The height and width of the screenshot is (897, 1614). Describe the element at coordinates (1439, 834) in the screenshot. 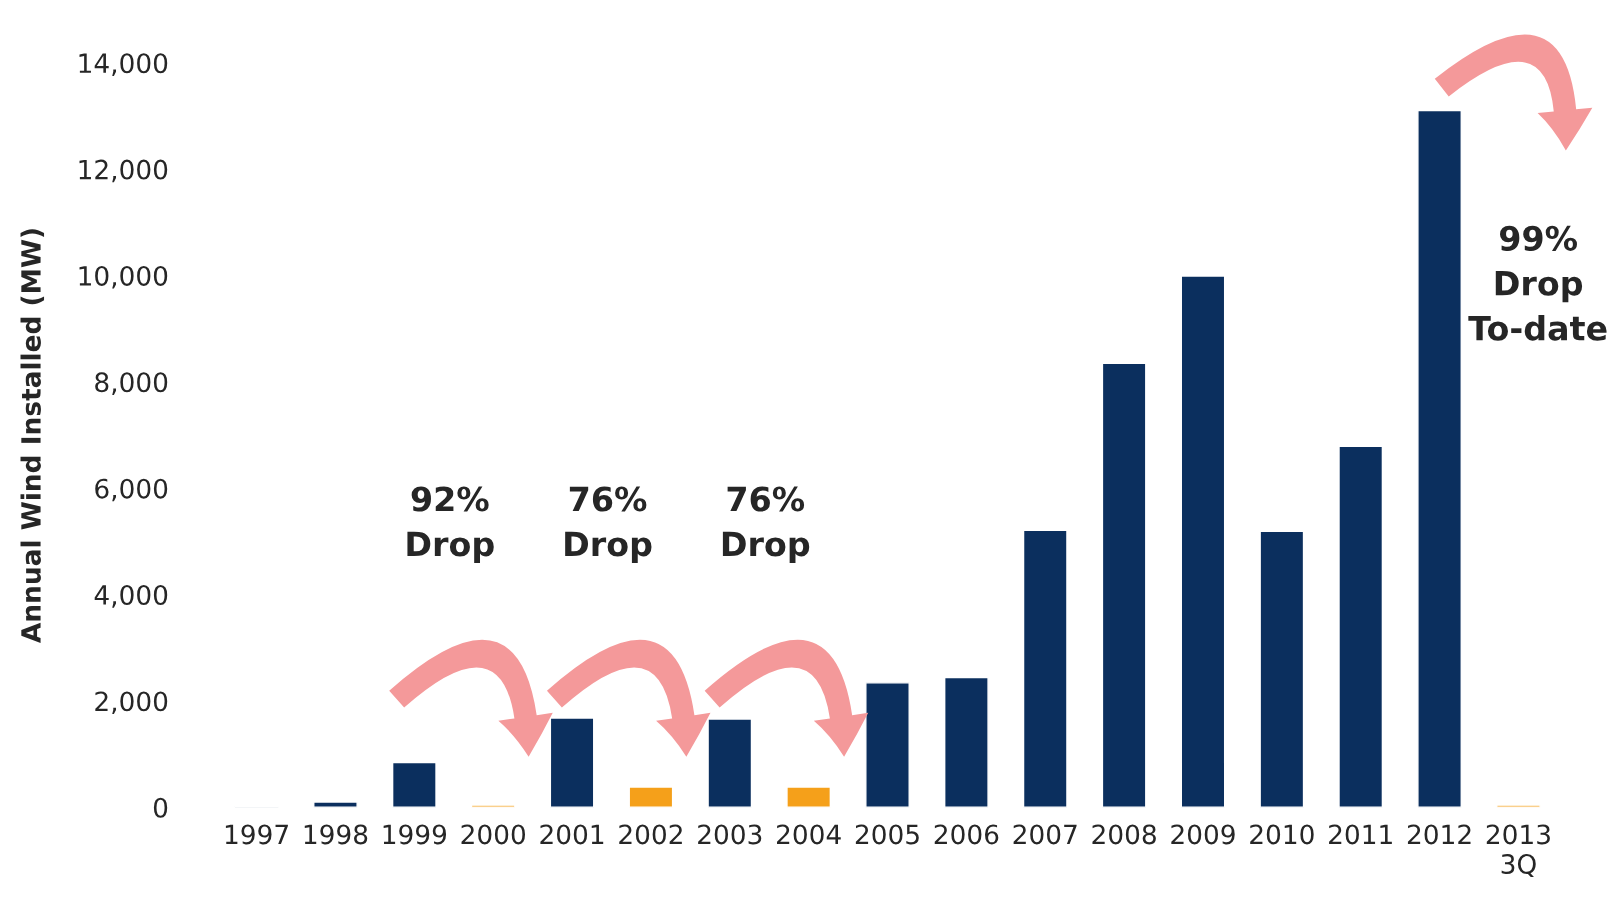

I see `x-tick-label: 2012` at that location.